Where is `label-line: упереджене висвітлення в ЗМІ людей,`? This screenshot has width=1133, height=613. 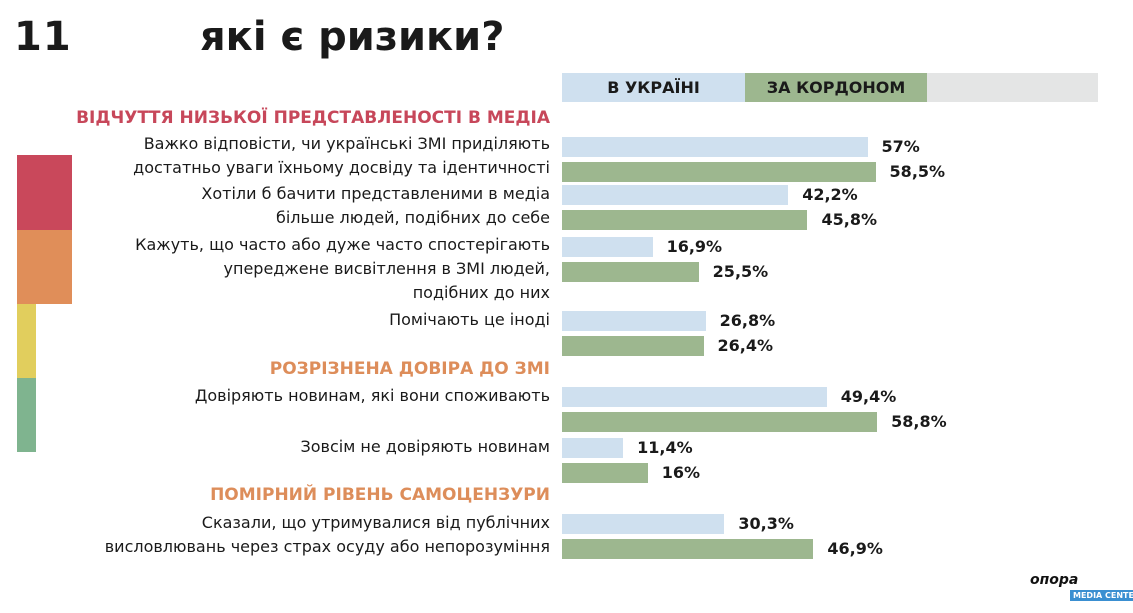
label-line: упереджене висвітлення в ЗМІ людей, is located at coordinates (386, 268).